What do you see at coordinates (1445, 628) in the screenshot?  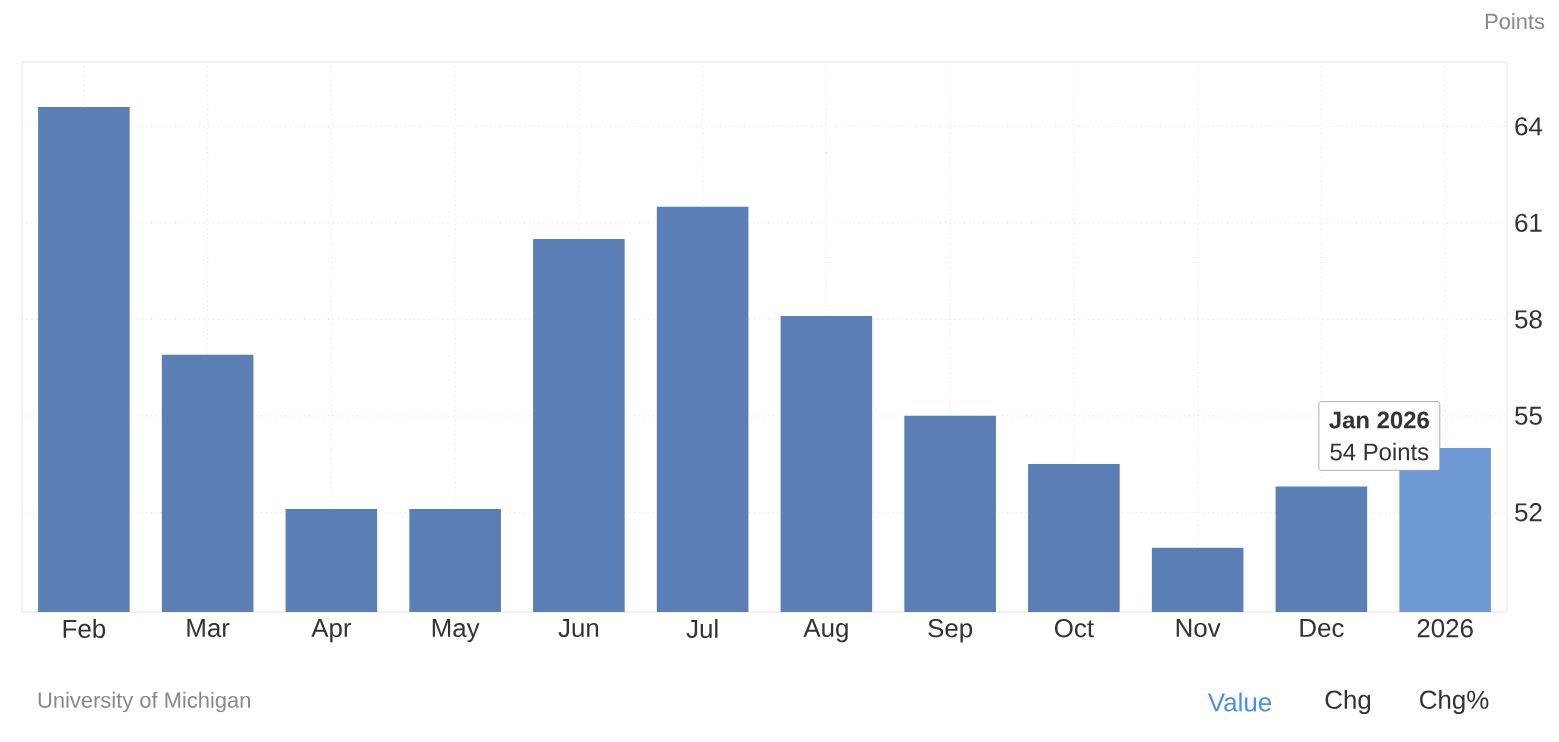 I see `x-tick-label: 2026` at bounding box center [1445, 628].